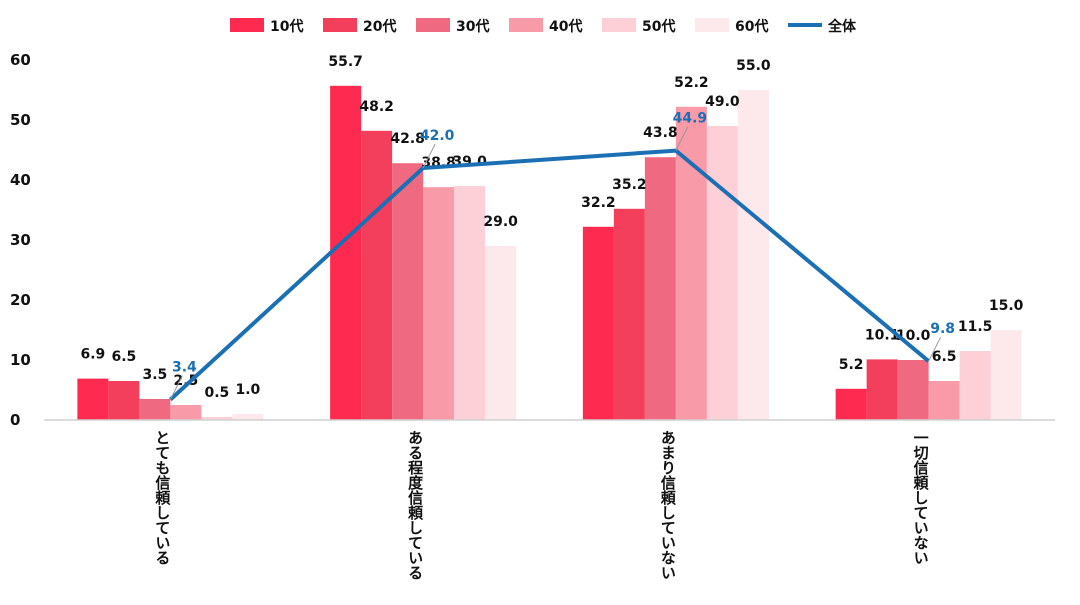  I want to click on legend-label: 50代, so click(658, 26).